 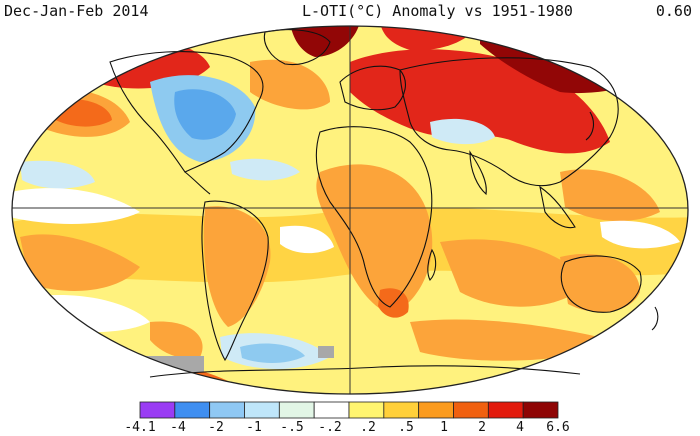 What do you see at coordinates (482, 427) in the screenshot?
I see `legend-break-label: 2` at bounding box center [482, 427].